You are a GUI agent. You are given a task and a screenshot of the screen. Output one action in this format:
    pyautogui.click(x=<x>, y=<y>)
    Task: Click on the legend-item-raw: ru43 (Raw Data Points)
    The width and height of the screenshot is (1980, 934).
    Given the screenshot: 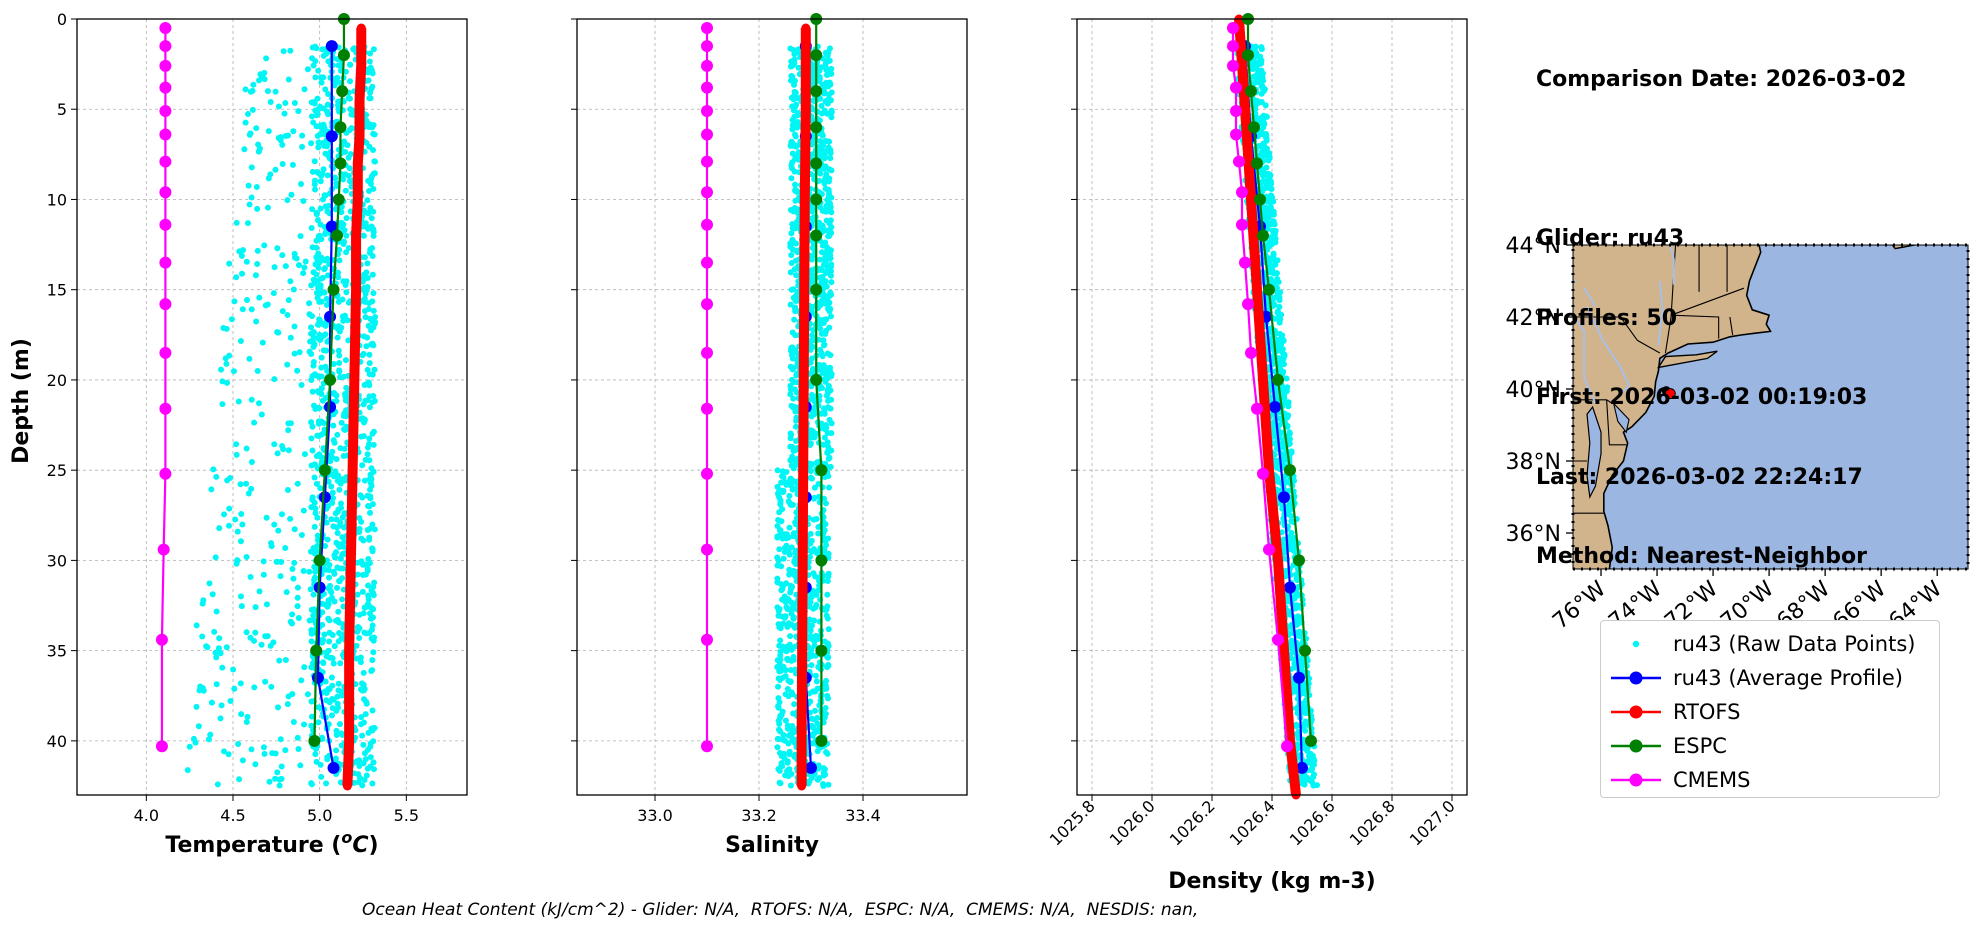 What is the action you would take?
    pyautogui.click(x=1770, y=644)
    